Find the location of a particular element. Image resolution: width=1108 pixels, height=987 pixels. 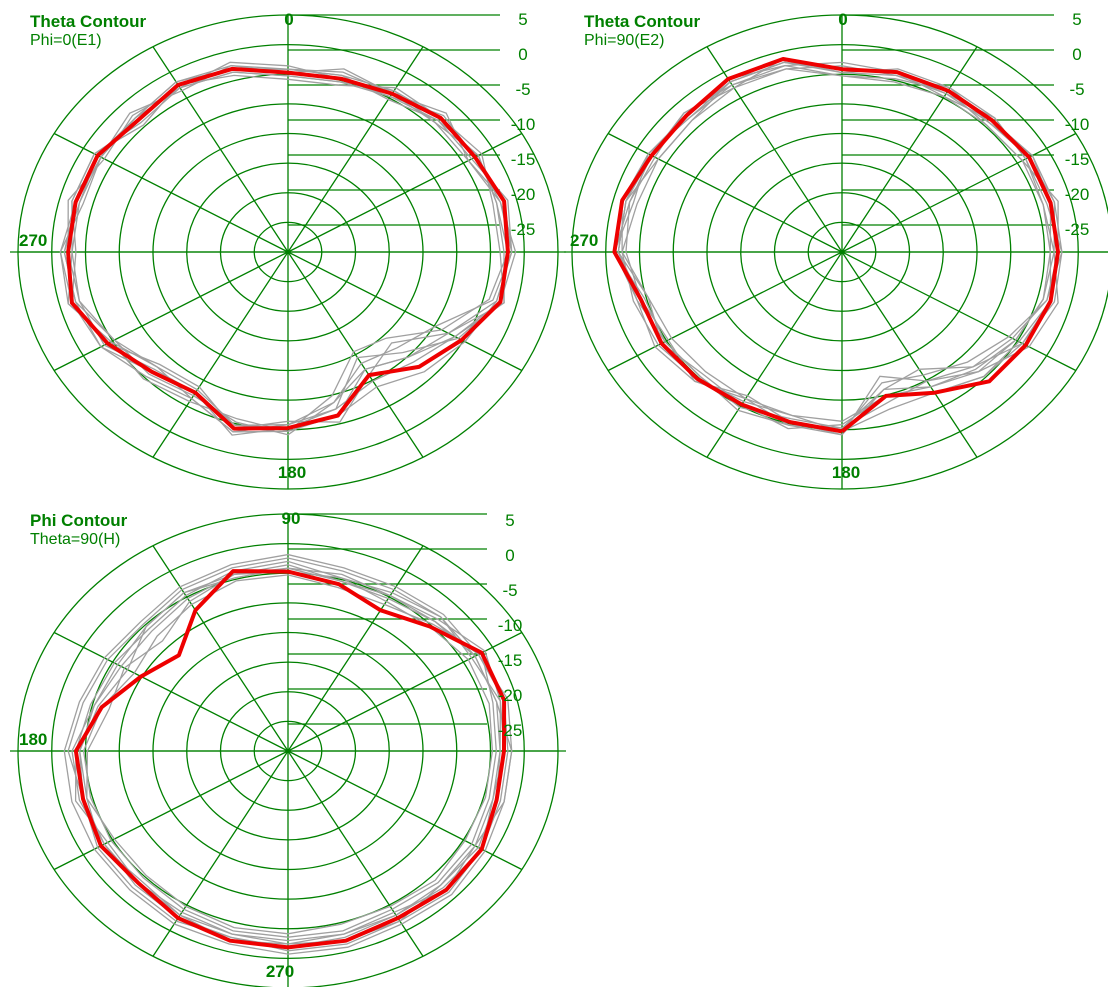

primary-series-line is located at coordinates (288, 248).